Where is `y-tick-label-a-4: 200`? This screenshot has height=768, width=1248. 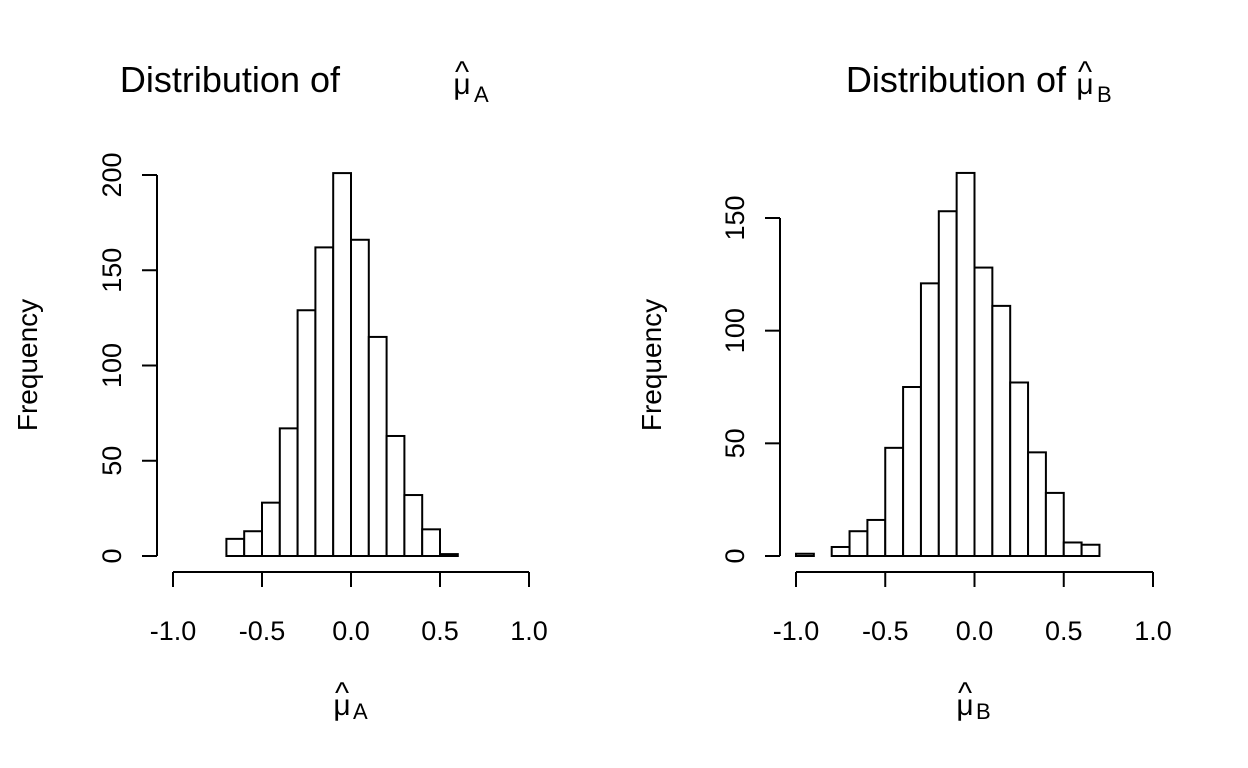 y-tick-label-a-4: 200 is located at coordinates (112, 174).